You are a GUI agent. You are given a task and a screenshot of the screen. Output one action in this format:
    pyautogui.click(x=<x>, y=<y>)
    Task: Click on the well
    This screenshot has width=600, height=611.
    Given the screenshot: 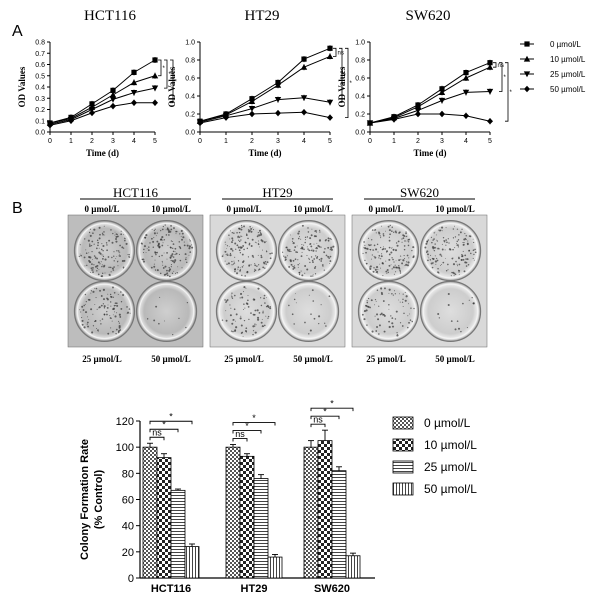 What is the action you would take?
    pyautogui.click(x=166, y=251)
    